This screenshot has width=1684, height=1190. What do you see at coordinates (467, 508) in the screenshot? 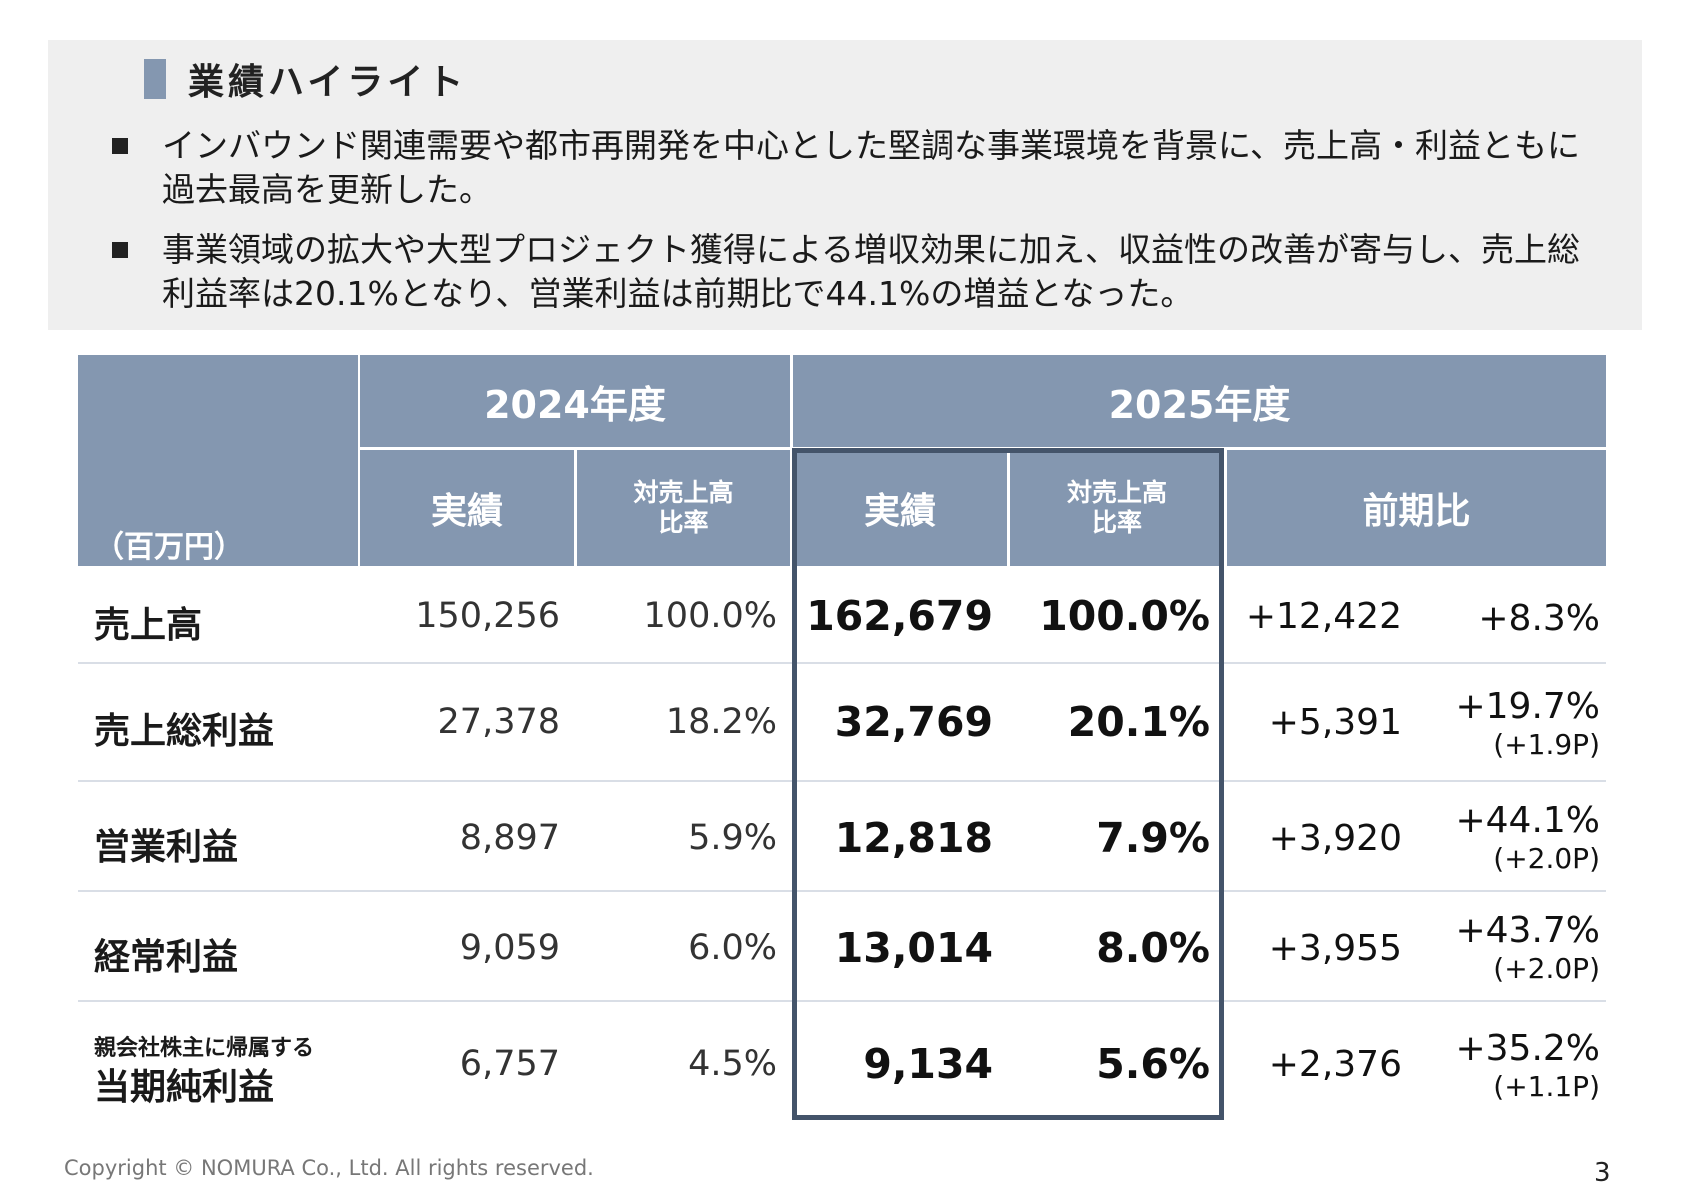
I see `header-actual-2024: 実績` at bounding box center [467, 508].